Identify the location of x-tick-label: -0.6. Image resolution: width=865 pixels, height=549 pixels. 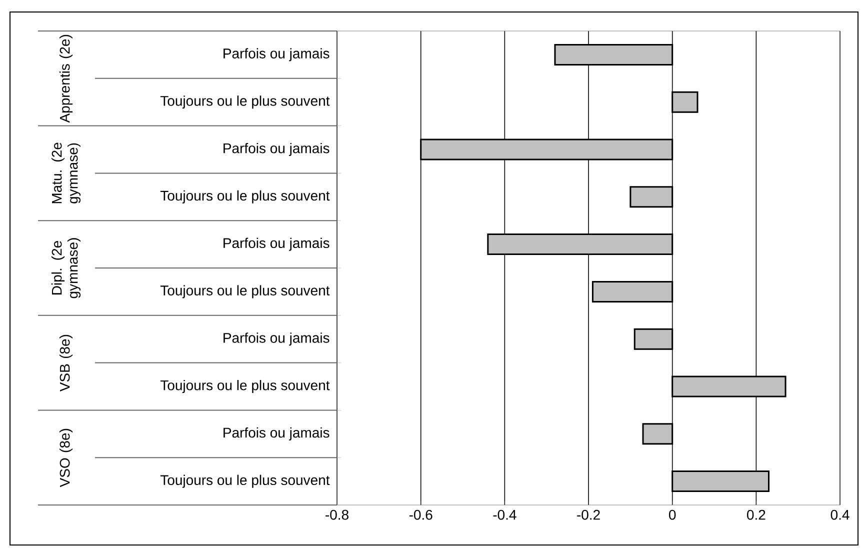
(420, 515).